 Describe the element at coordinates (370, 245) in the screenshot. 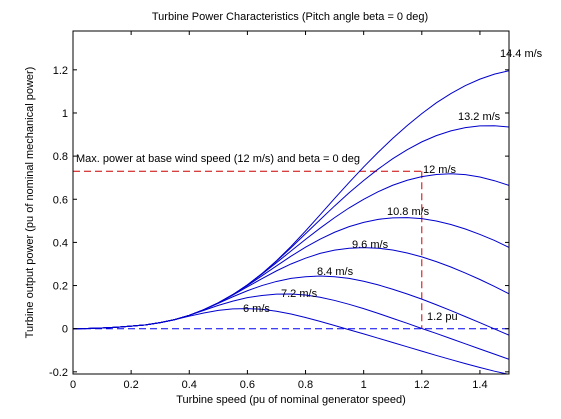

I see `curve-label: 9.6 m/s` at that location.